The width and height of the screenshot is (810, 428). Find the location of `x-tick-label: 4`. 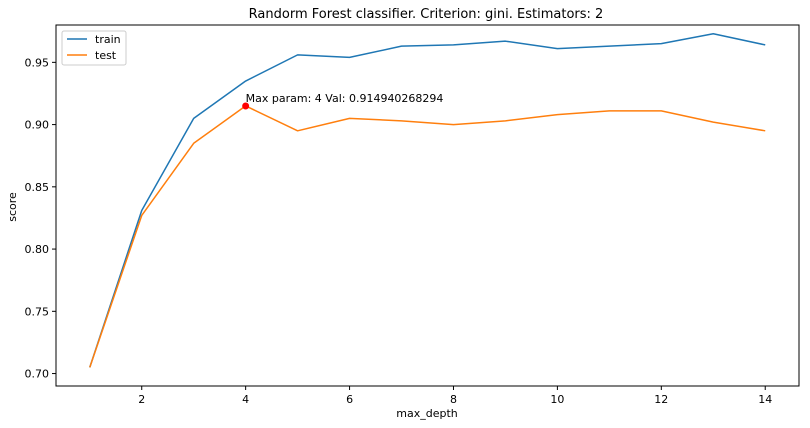

x-tick-label: 4 is located at coordinates (245, 399).